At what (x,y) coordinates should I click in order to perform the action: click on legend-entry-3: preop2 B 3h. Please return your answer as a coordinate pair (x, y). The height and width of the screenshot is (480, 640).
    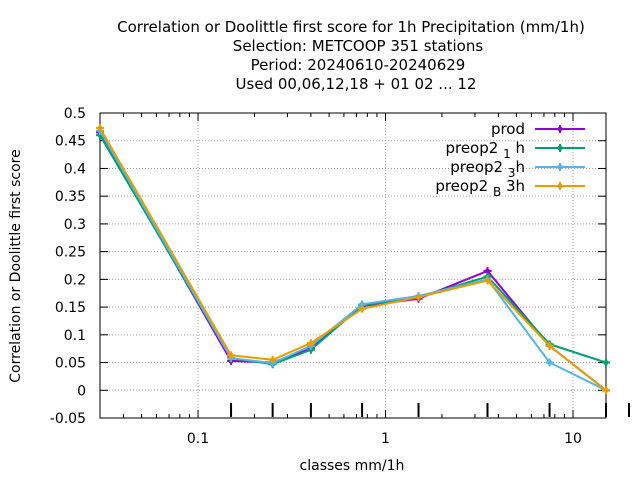
    Looking at the image, I should click on (510, 188).